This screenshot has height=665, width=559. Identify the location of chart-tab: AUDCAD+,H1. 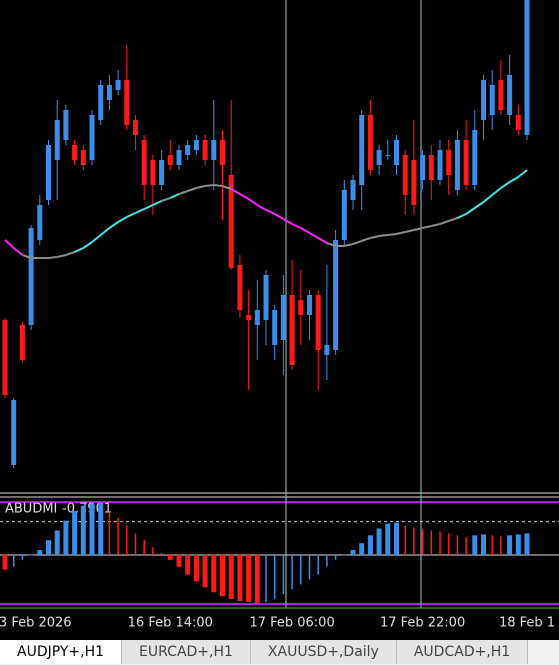
(462, 652).